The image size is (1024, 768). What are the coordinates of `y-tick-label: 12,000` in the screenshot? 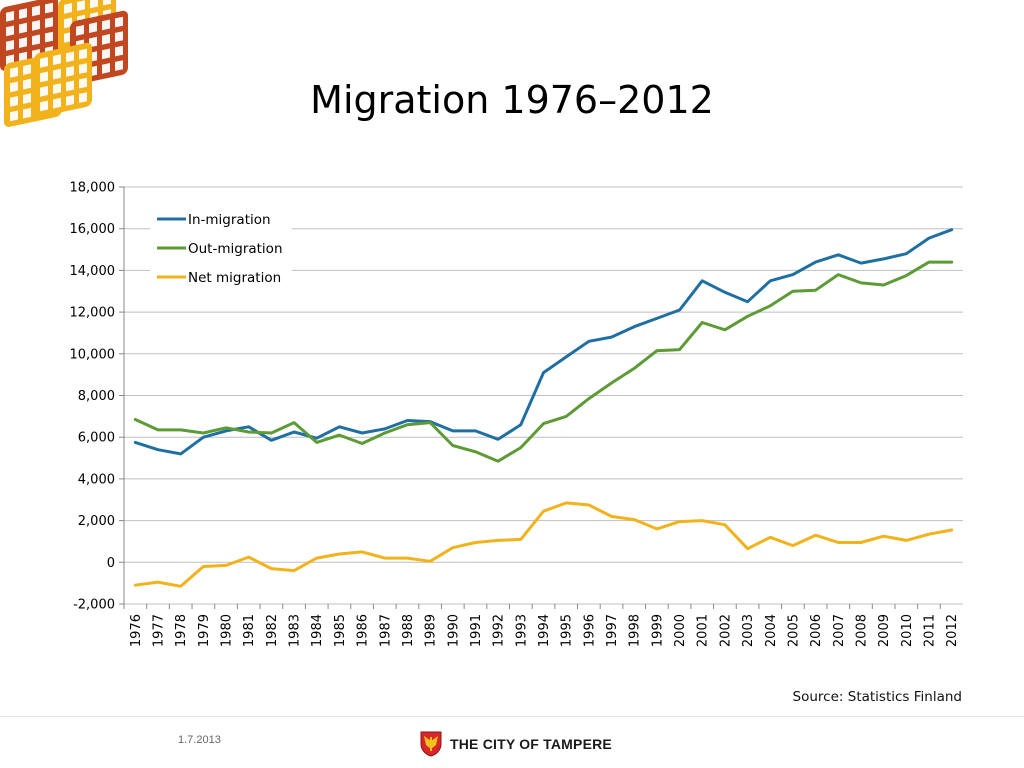 It's located at (93, 313).